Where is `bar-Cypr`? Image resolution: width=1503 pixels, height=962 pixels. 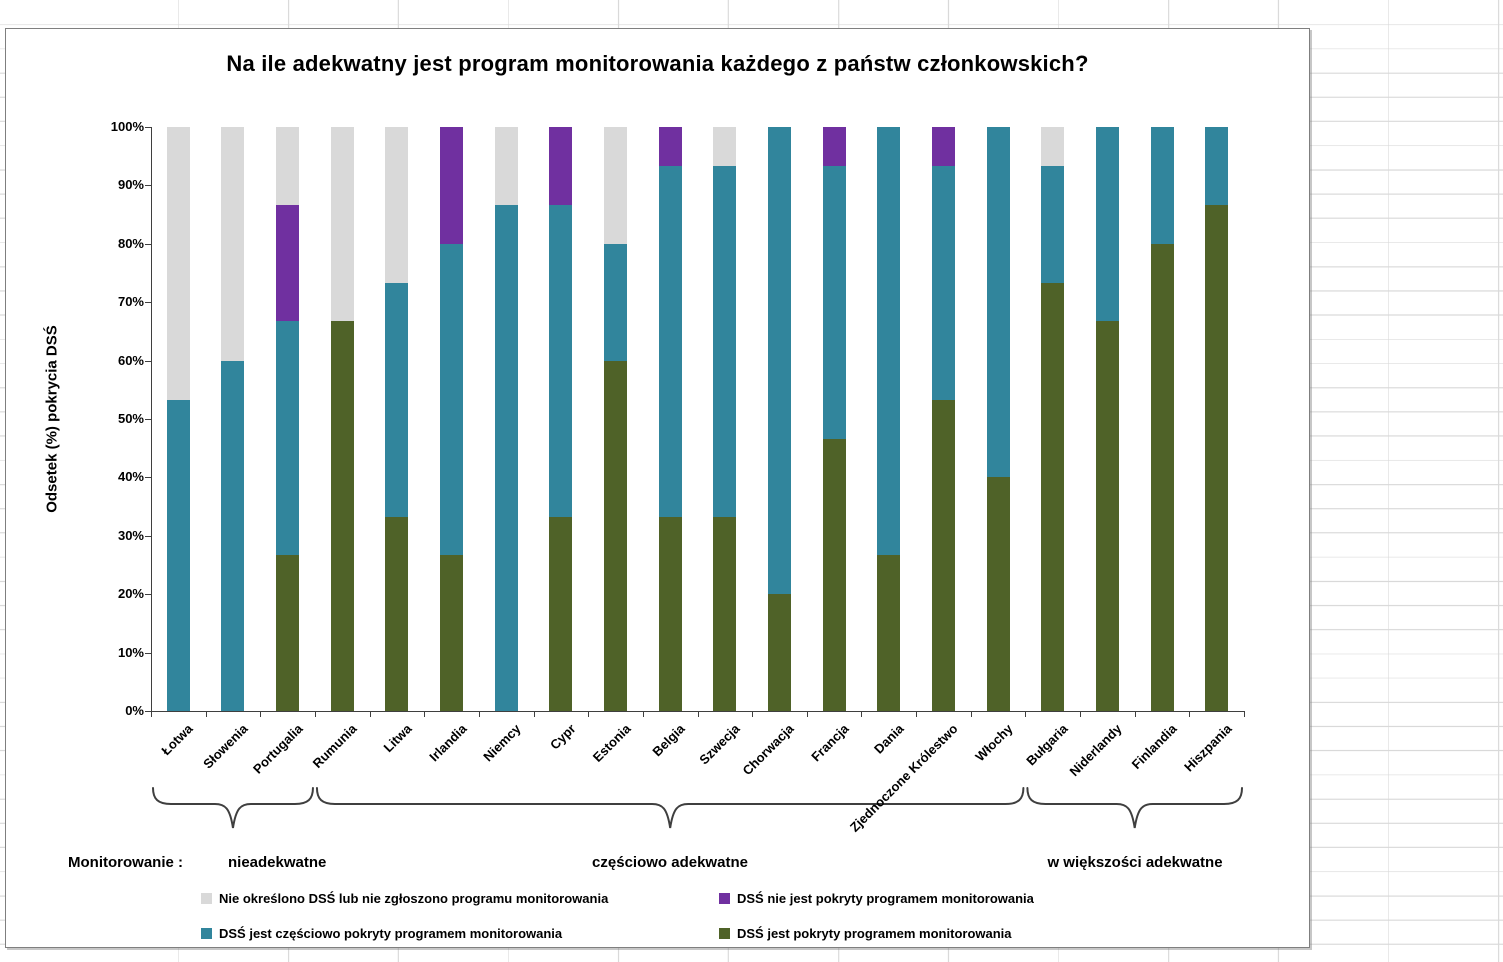 bar-Cypr is located at coordinates (561, 419).